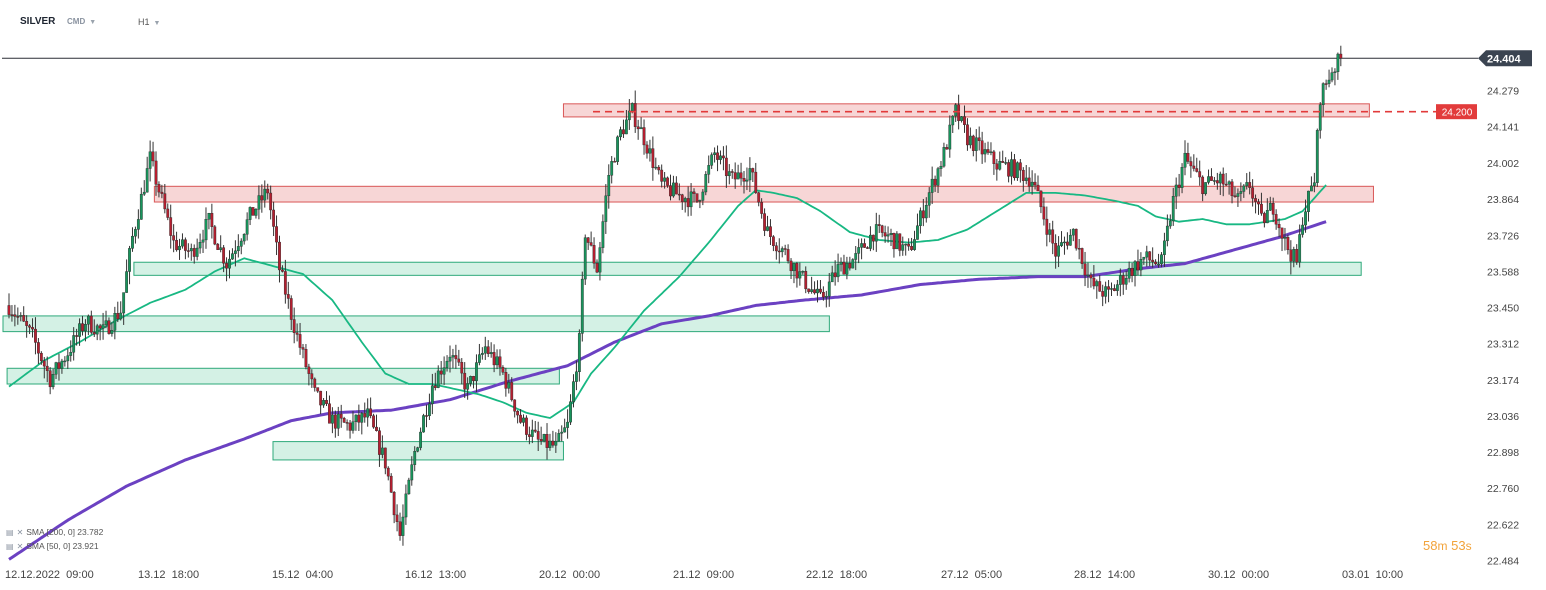  What do you see at coordinates (1503, 562) in the screenshot?
I see `y-tick-label: 22.484` at bounding box center [1503, 562].